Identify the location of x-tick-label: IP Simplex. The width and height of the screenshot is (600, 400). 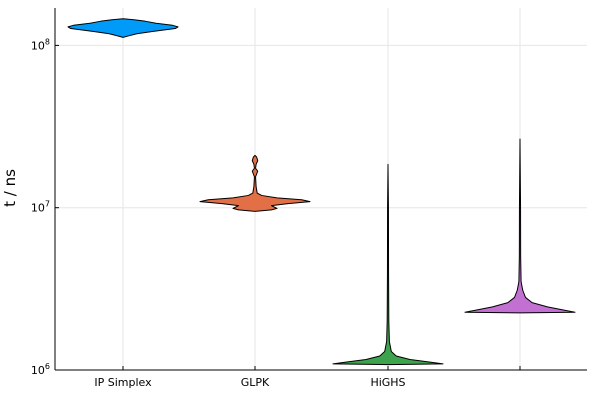
(123, 382).